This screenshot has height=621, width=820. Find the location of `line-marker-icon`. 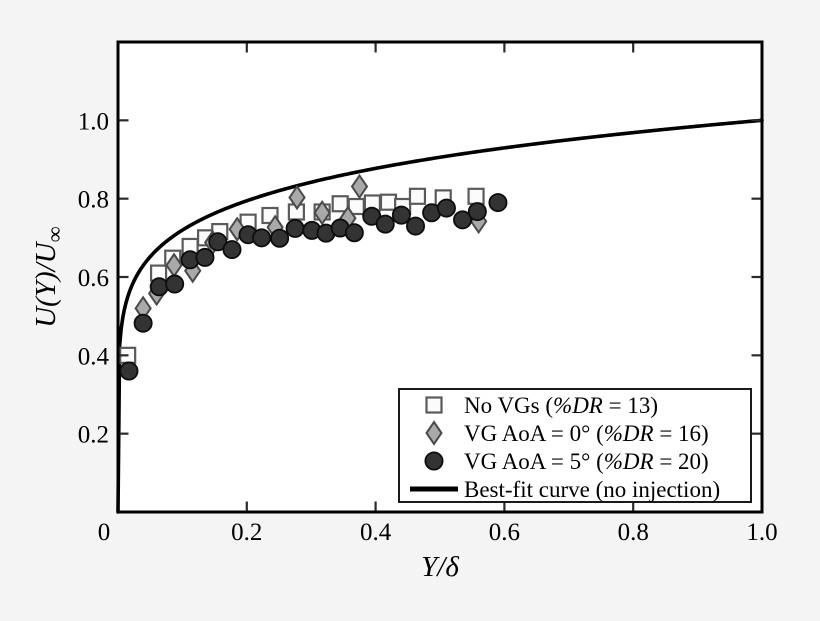

line-marker-icon is located at coordinates (434, 489).